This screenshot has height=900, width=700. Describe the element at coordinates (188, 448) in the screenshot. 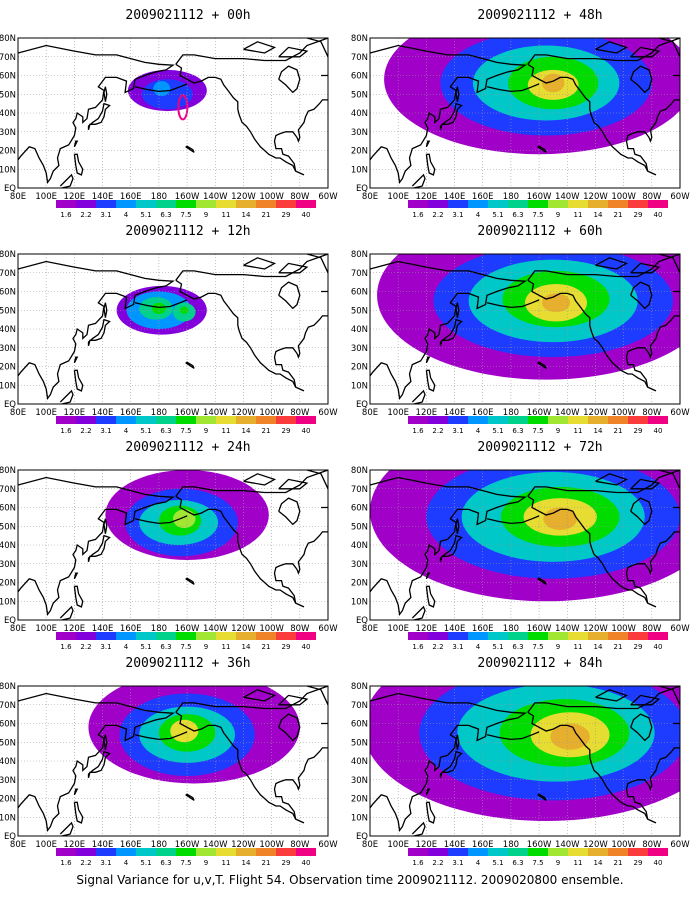

I see `panel-title: 2009021112 + 24h` at that location.